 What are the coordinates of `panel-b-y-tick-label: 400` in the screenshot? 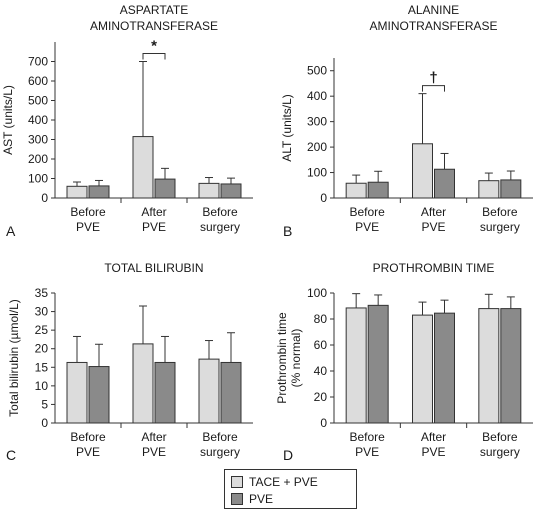 It's located at (317, 96).